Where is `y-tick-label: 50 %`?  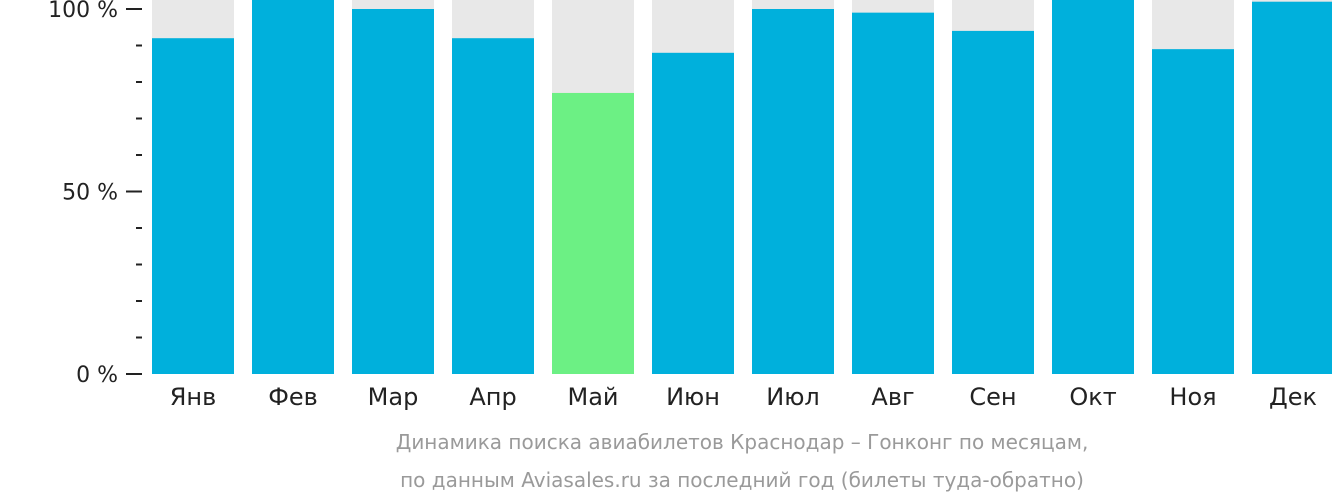 y-tick-label: 50 % is located at coordinates (90, 193).